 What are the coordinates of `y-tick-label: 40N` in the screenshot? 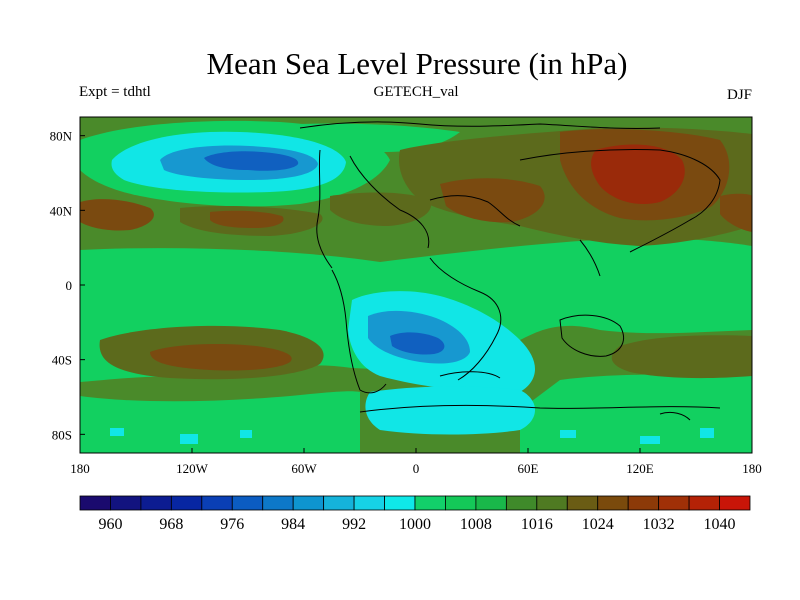 It's located at (61, 210).